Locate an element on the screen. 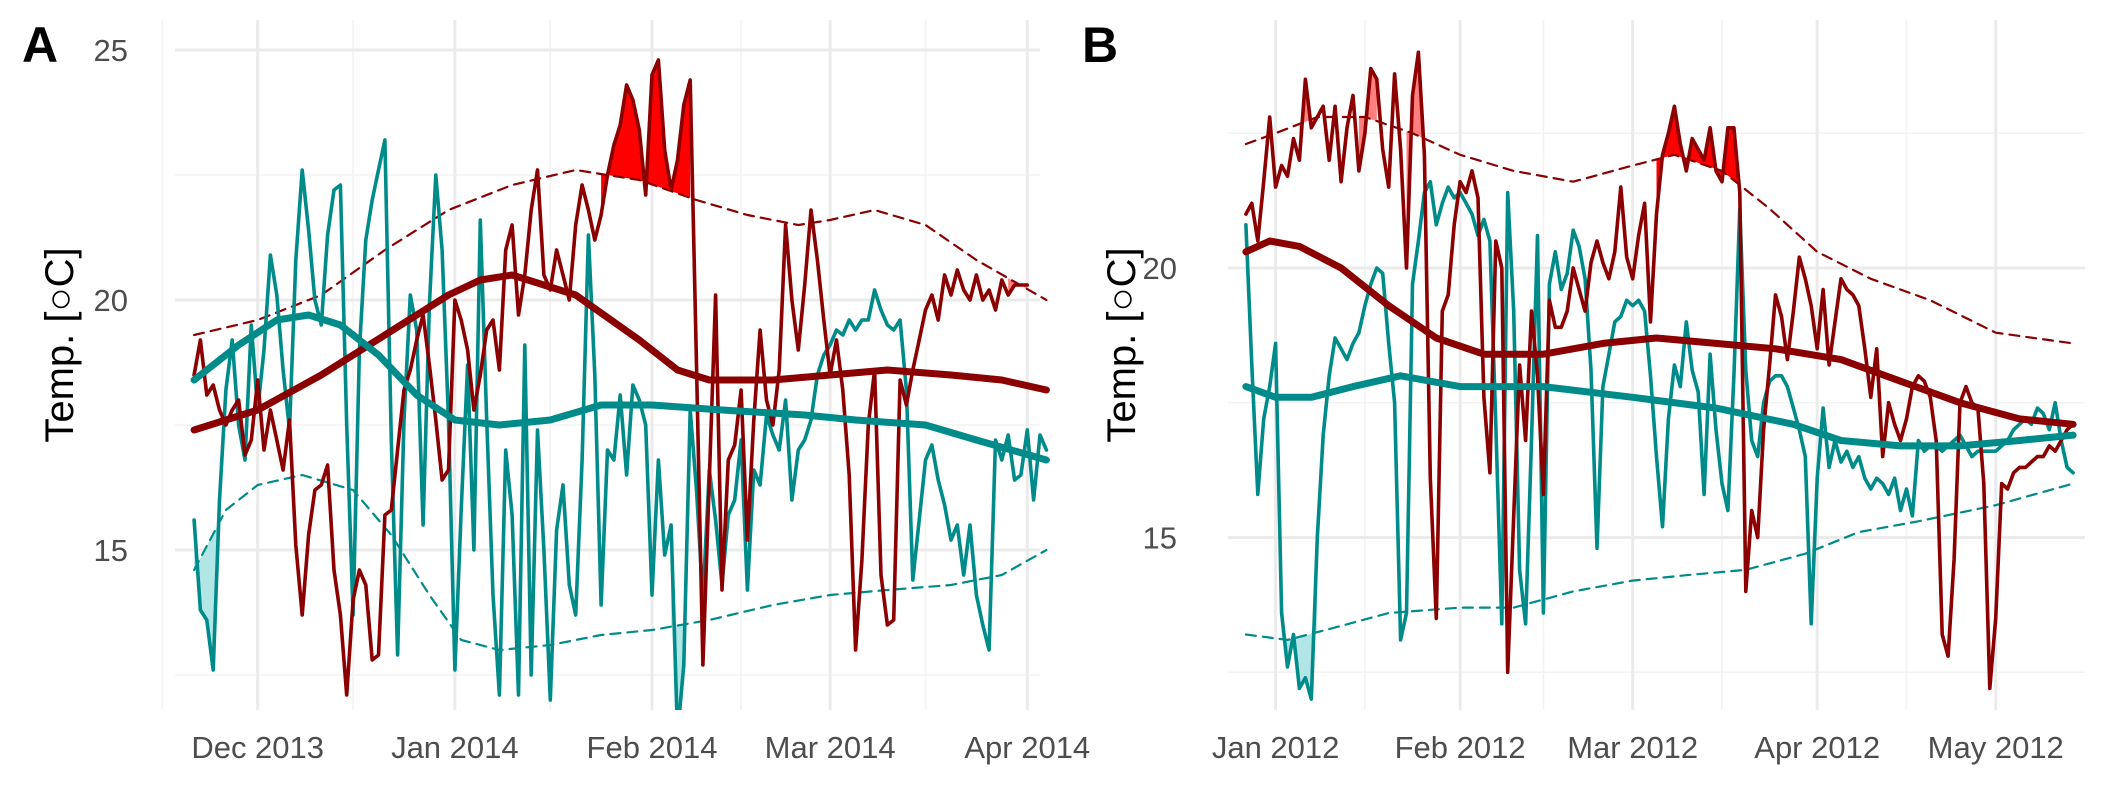 The image size is (2101, 802). x-tick-label: Feb 2014 is located at coordinates (652, 747).